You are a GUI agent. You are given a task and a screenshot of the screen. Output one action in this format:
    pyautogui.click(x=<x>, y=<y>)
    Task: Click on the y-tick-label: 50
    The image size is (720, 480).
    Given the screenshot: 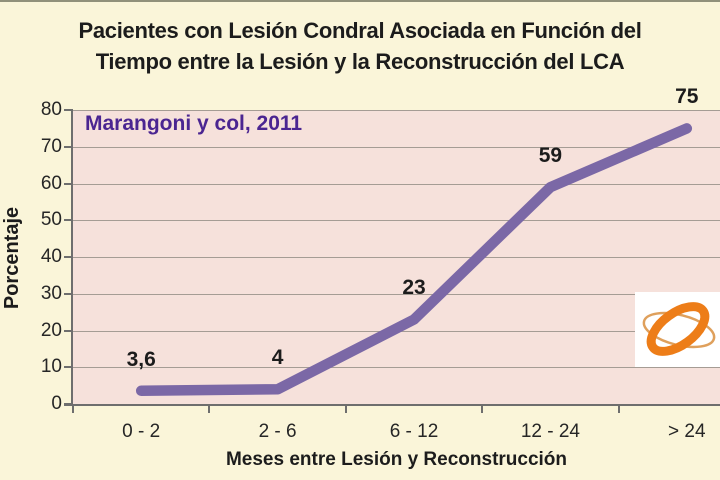 What is the action you would take?
    pyautogui.click(x=51, y=220)
    